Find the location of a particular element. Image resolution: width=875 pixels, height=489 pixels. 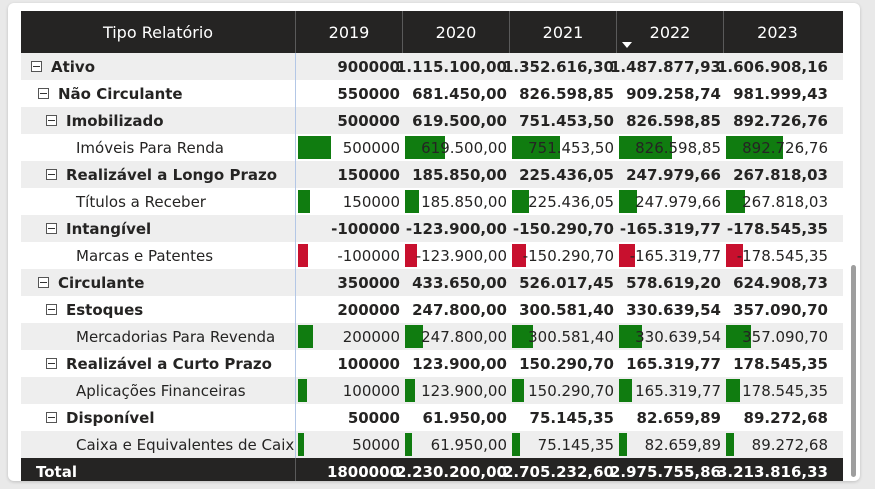

value-cell: 909.258,74 is located at coordinates (670, 93).